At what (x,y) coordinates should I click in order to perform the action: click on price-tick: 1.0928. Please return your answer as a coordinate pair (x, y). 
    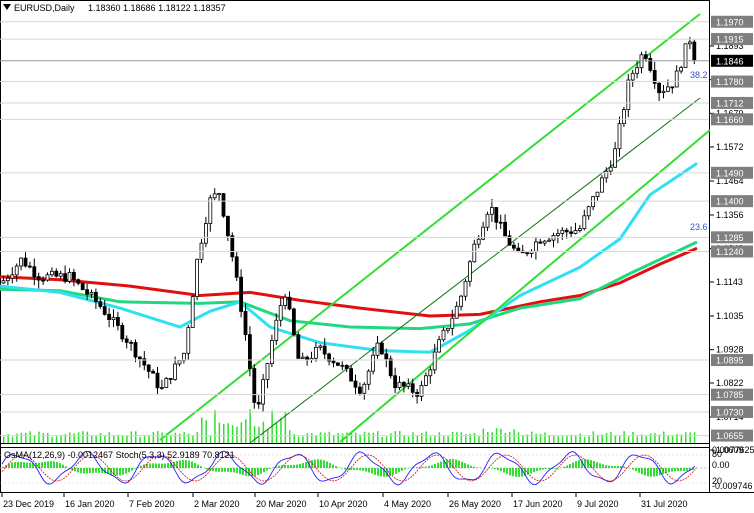
    Looking at the image, I should click on (730, 350).